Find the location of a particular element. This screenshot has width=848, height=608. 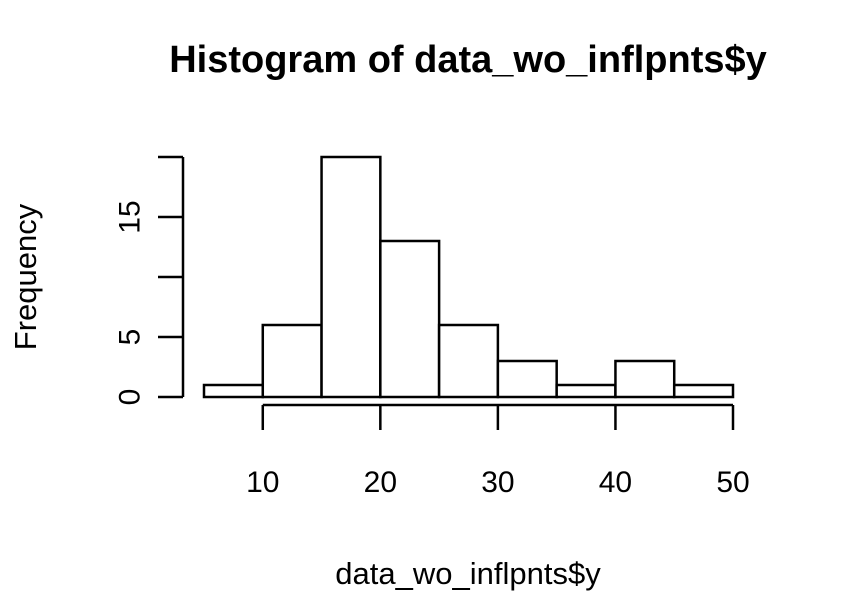

x-tick-label-4: 50 is located at coordinates (732, 482).